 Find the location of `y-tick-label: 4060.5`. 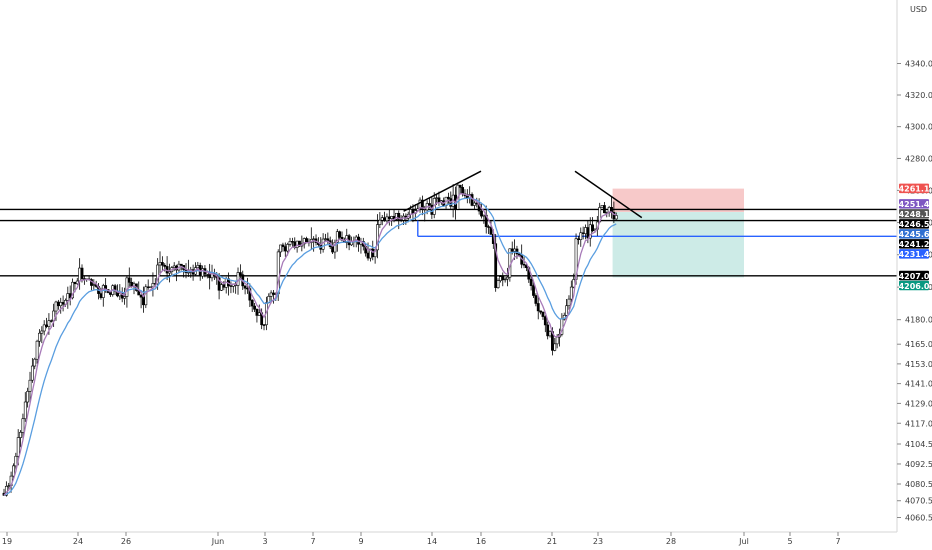

y-tick-label: 4060.5 is located at coordinates (918, 518).